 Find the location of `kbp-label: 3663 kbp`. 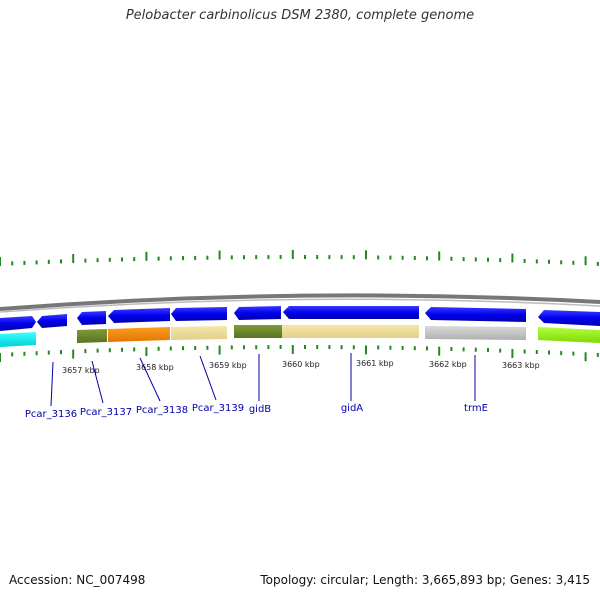

kbp-label: 3663 kbp is located at coordinates (521, 365).